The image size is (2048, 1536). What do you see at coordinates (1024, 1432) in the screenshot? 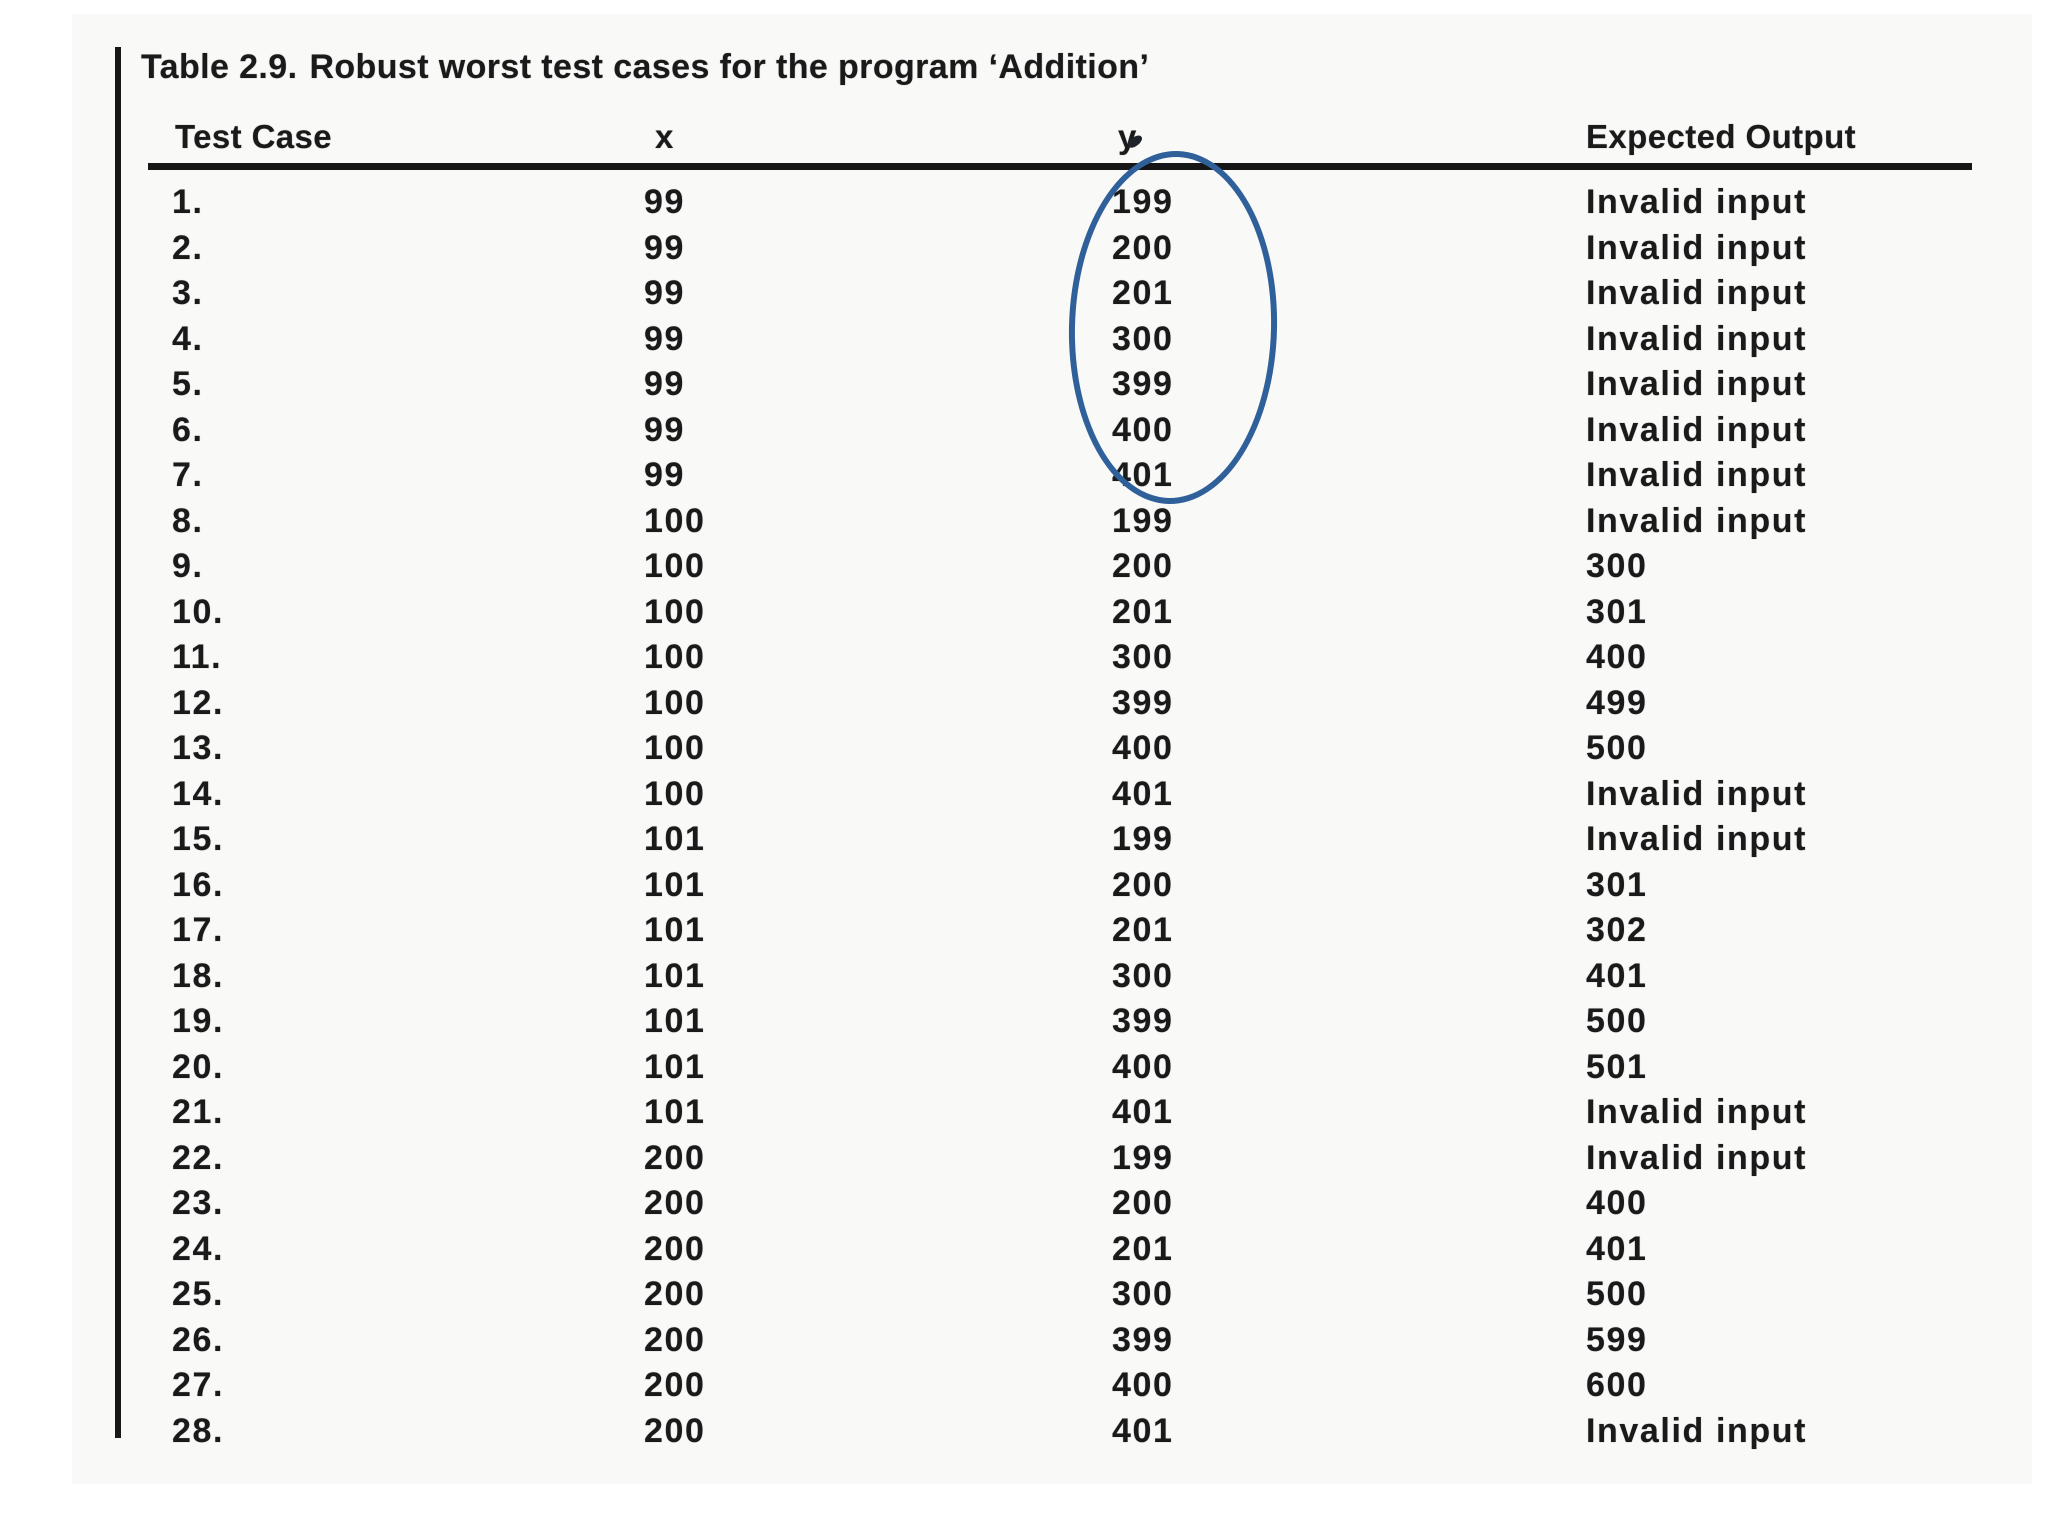
I see `table-row: 28. 200 401 Invalid input` at bounding box center [1024, 1432].